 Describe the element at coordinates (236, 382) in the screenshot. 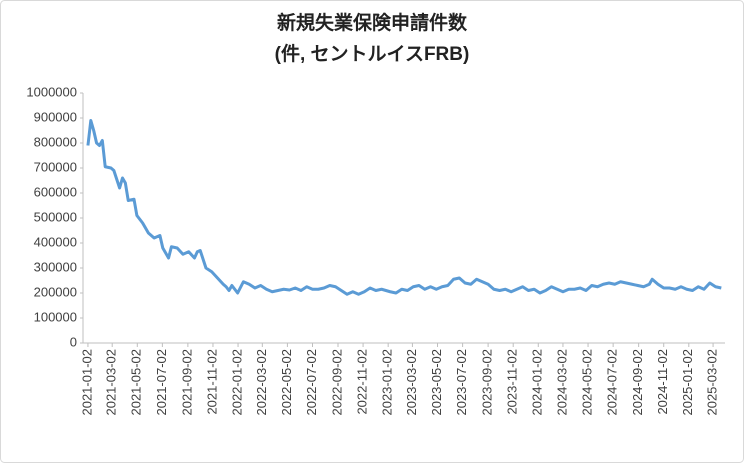

I see `x-tick-label: 2022-01-02` at that location.